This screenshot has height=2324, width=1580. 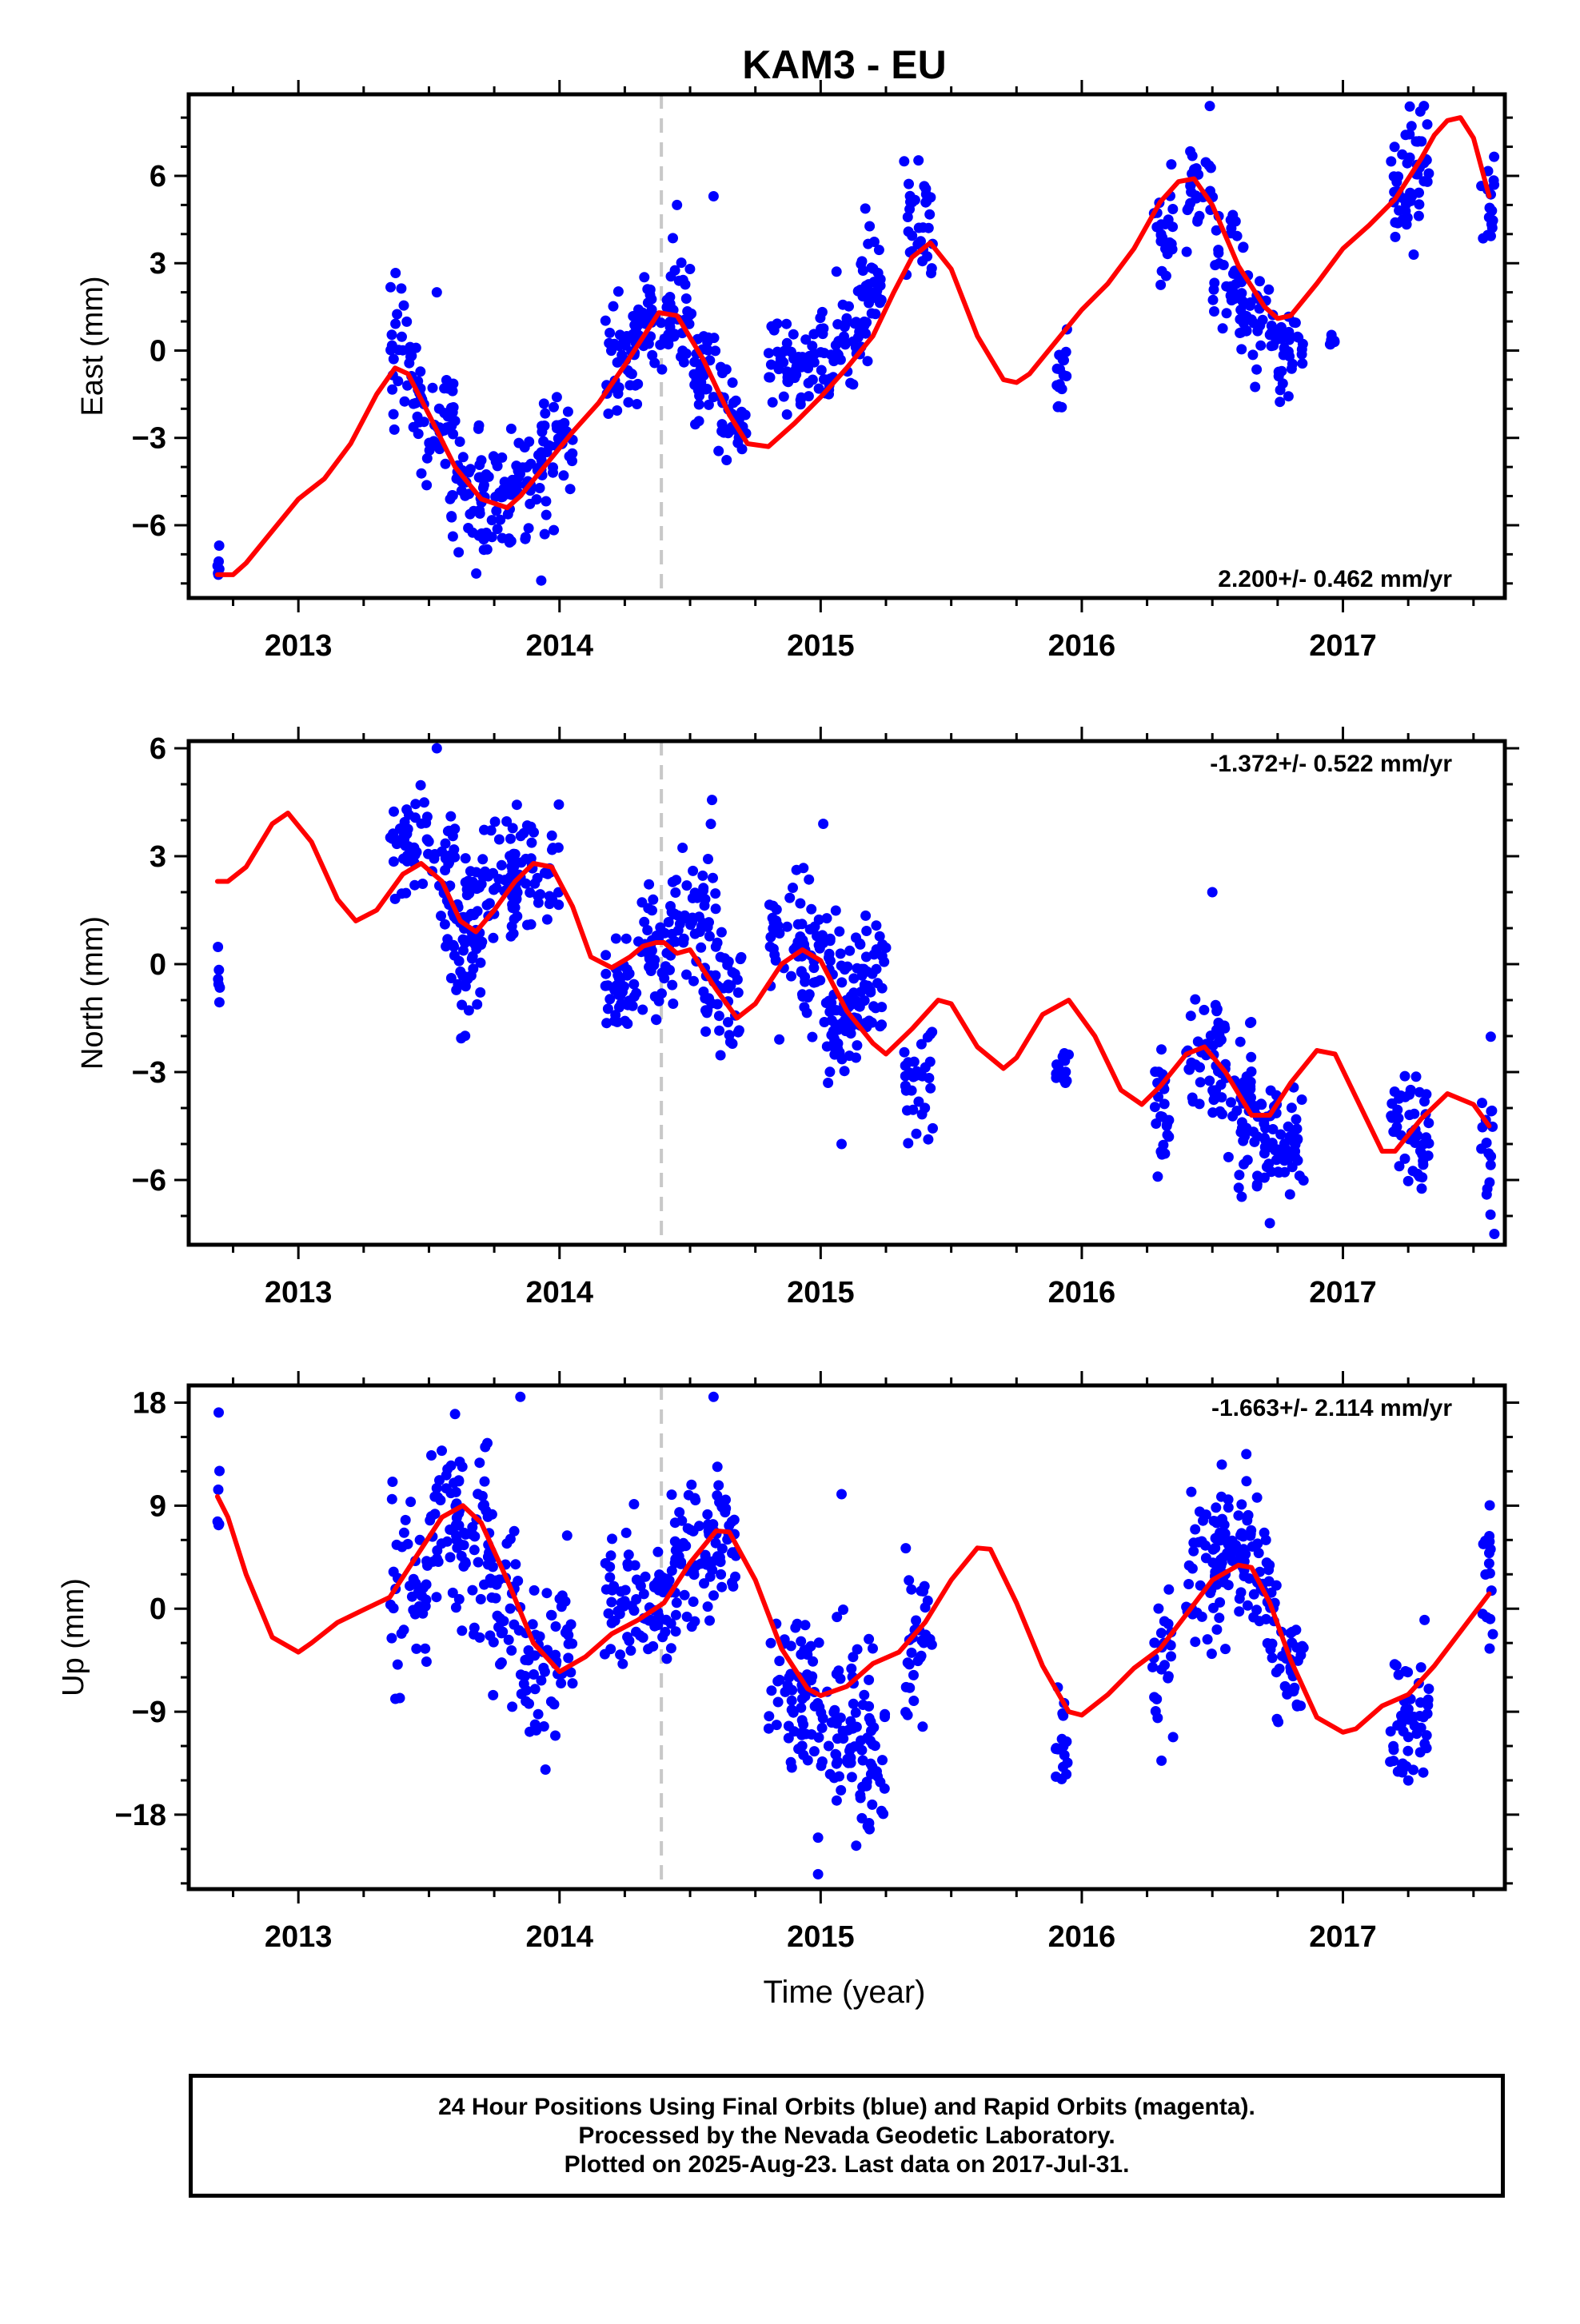 I want to click on y-tick-label: 9, so click(x=158, y=1506).